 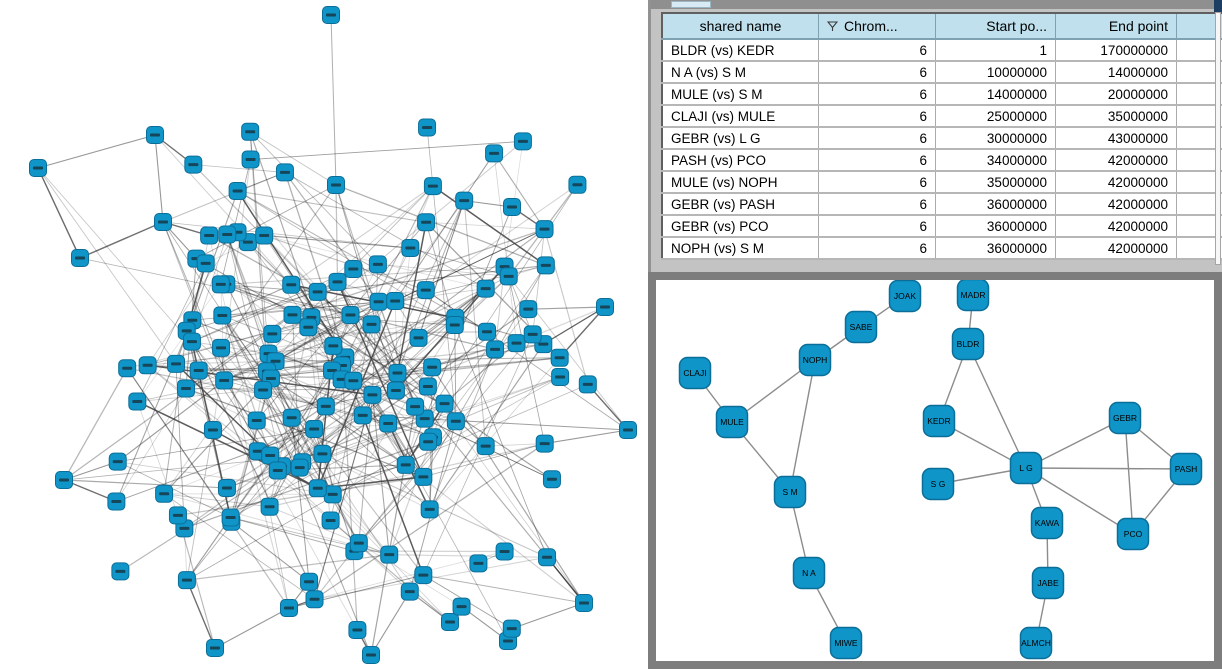 What do you see at coordinates (802, 426) in the screenshot?
I see `edge-NOPH-S M` at bounding box center [802, 426].